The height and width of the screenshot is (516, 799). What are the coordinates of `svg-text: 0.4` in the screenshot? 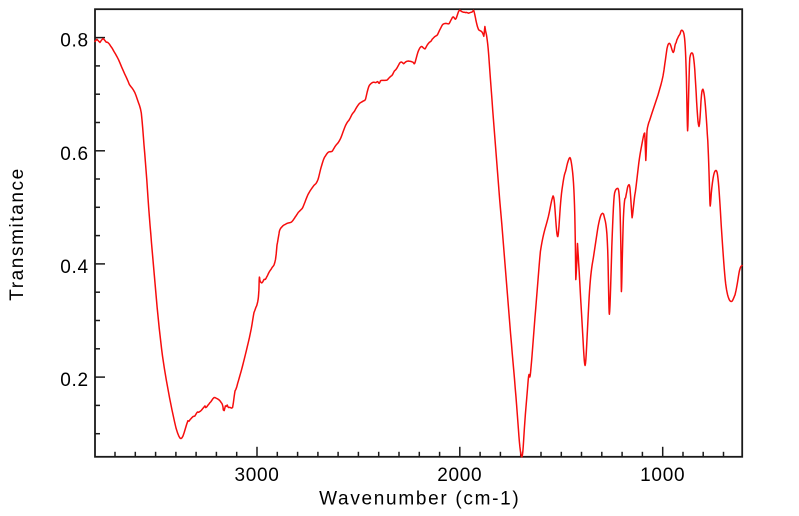 It's located at (74, 267).